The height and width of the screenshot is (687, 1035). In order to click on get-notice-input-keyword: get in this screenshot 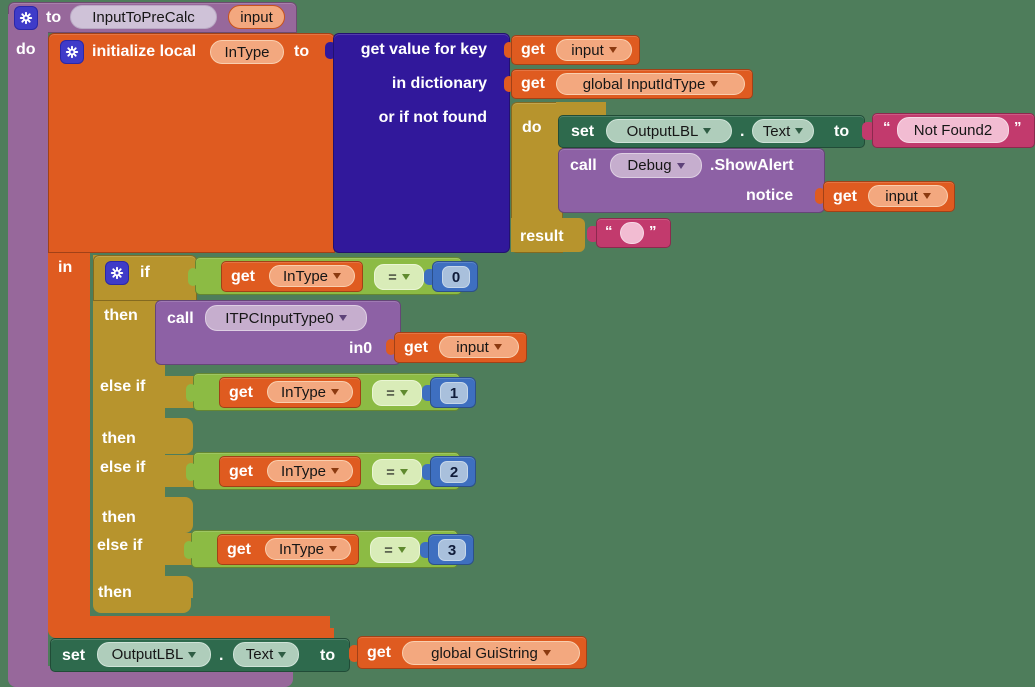, I will do `click(845, 196)`.